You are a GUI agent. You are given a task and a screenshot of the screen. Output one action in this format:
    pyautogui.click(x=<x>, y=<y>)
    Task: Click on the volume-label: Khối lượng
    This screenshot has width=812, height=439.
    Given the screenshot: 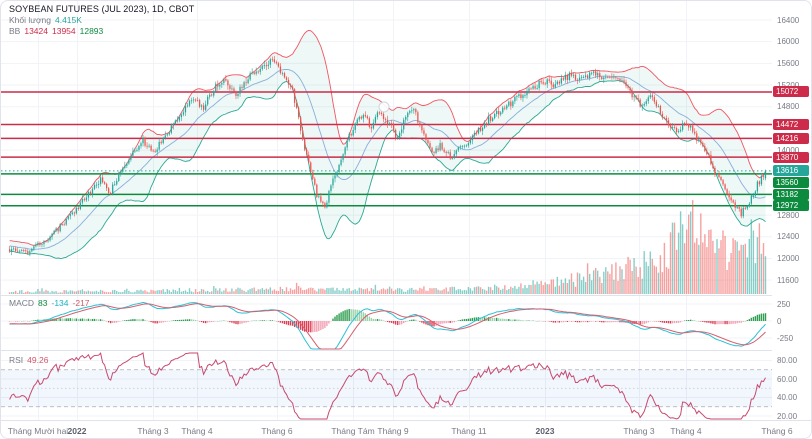 What is the action you would take?
    pyautogui.click(x=30, y=20)
    